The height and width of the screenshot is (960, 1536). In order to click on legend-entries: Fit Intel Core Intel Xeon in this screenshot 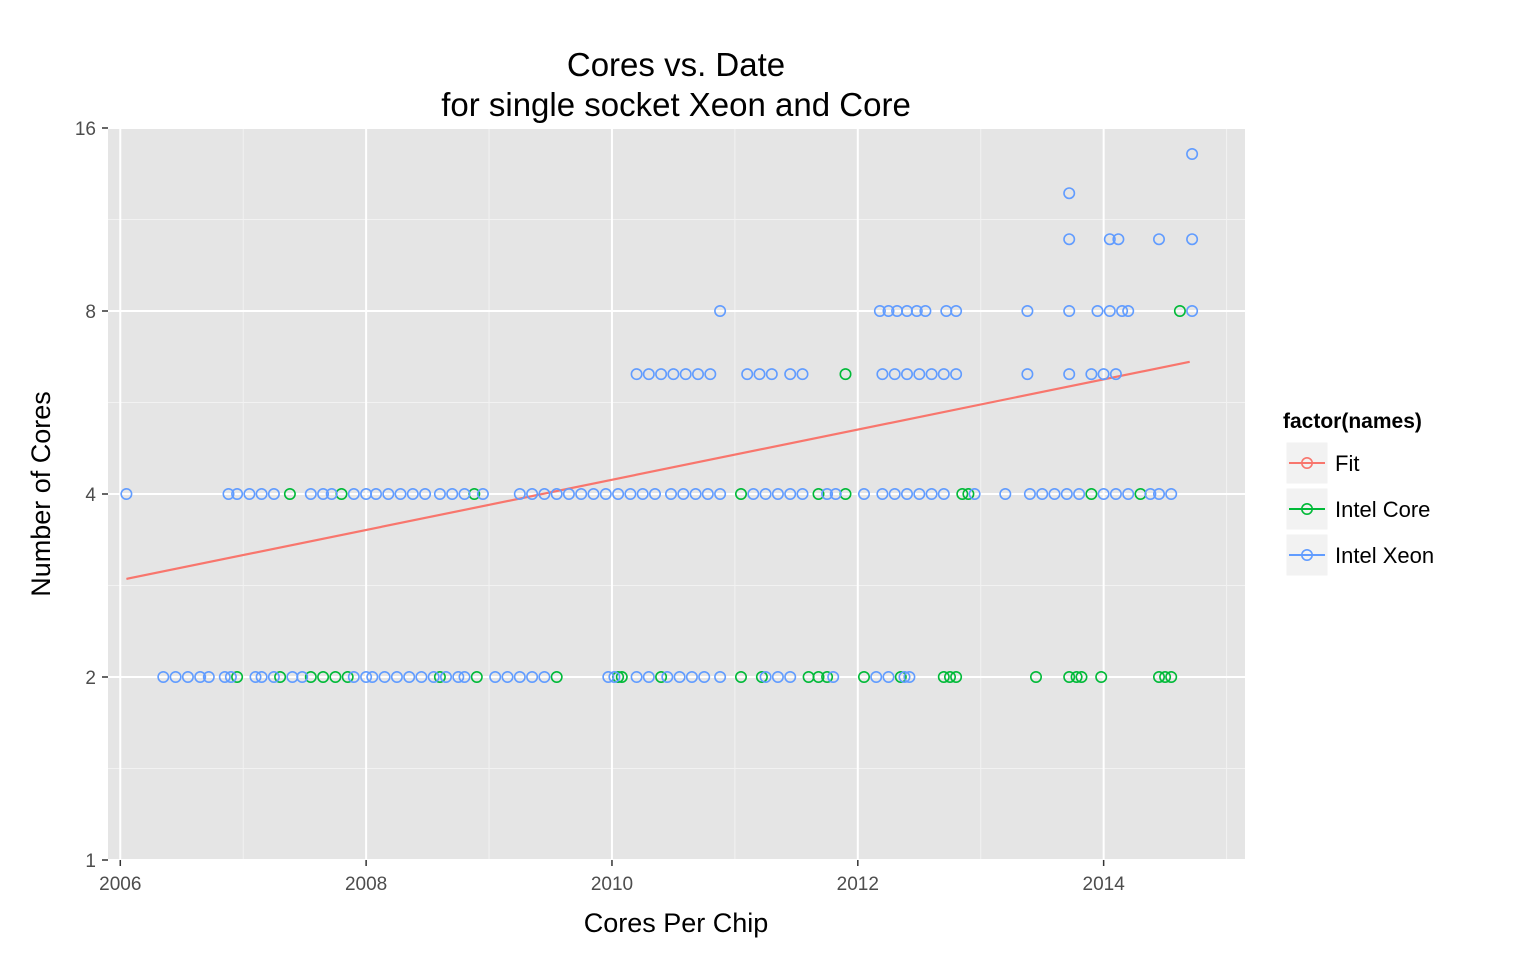, I will do `click(1359, 509)`.